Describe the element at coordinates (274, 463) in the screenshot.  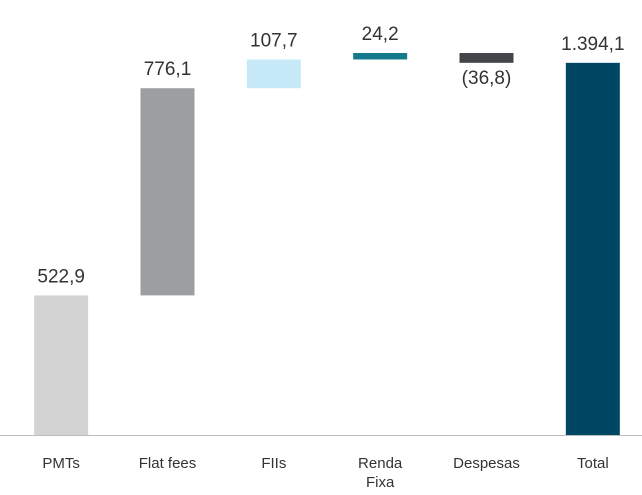
I see `x-tick-label: FIIs` at that location.